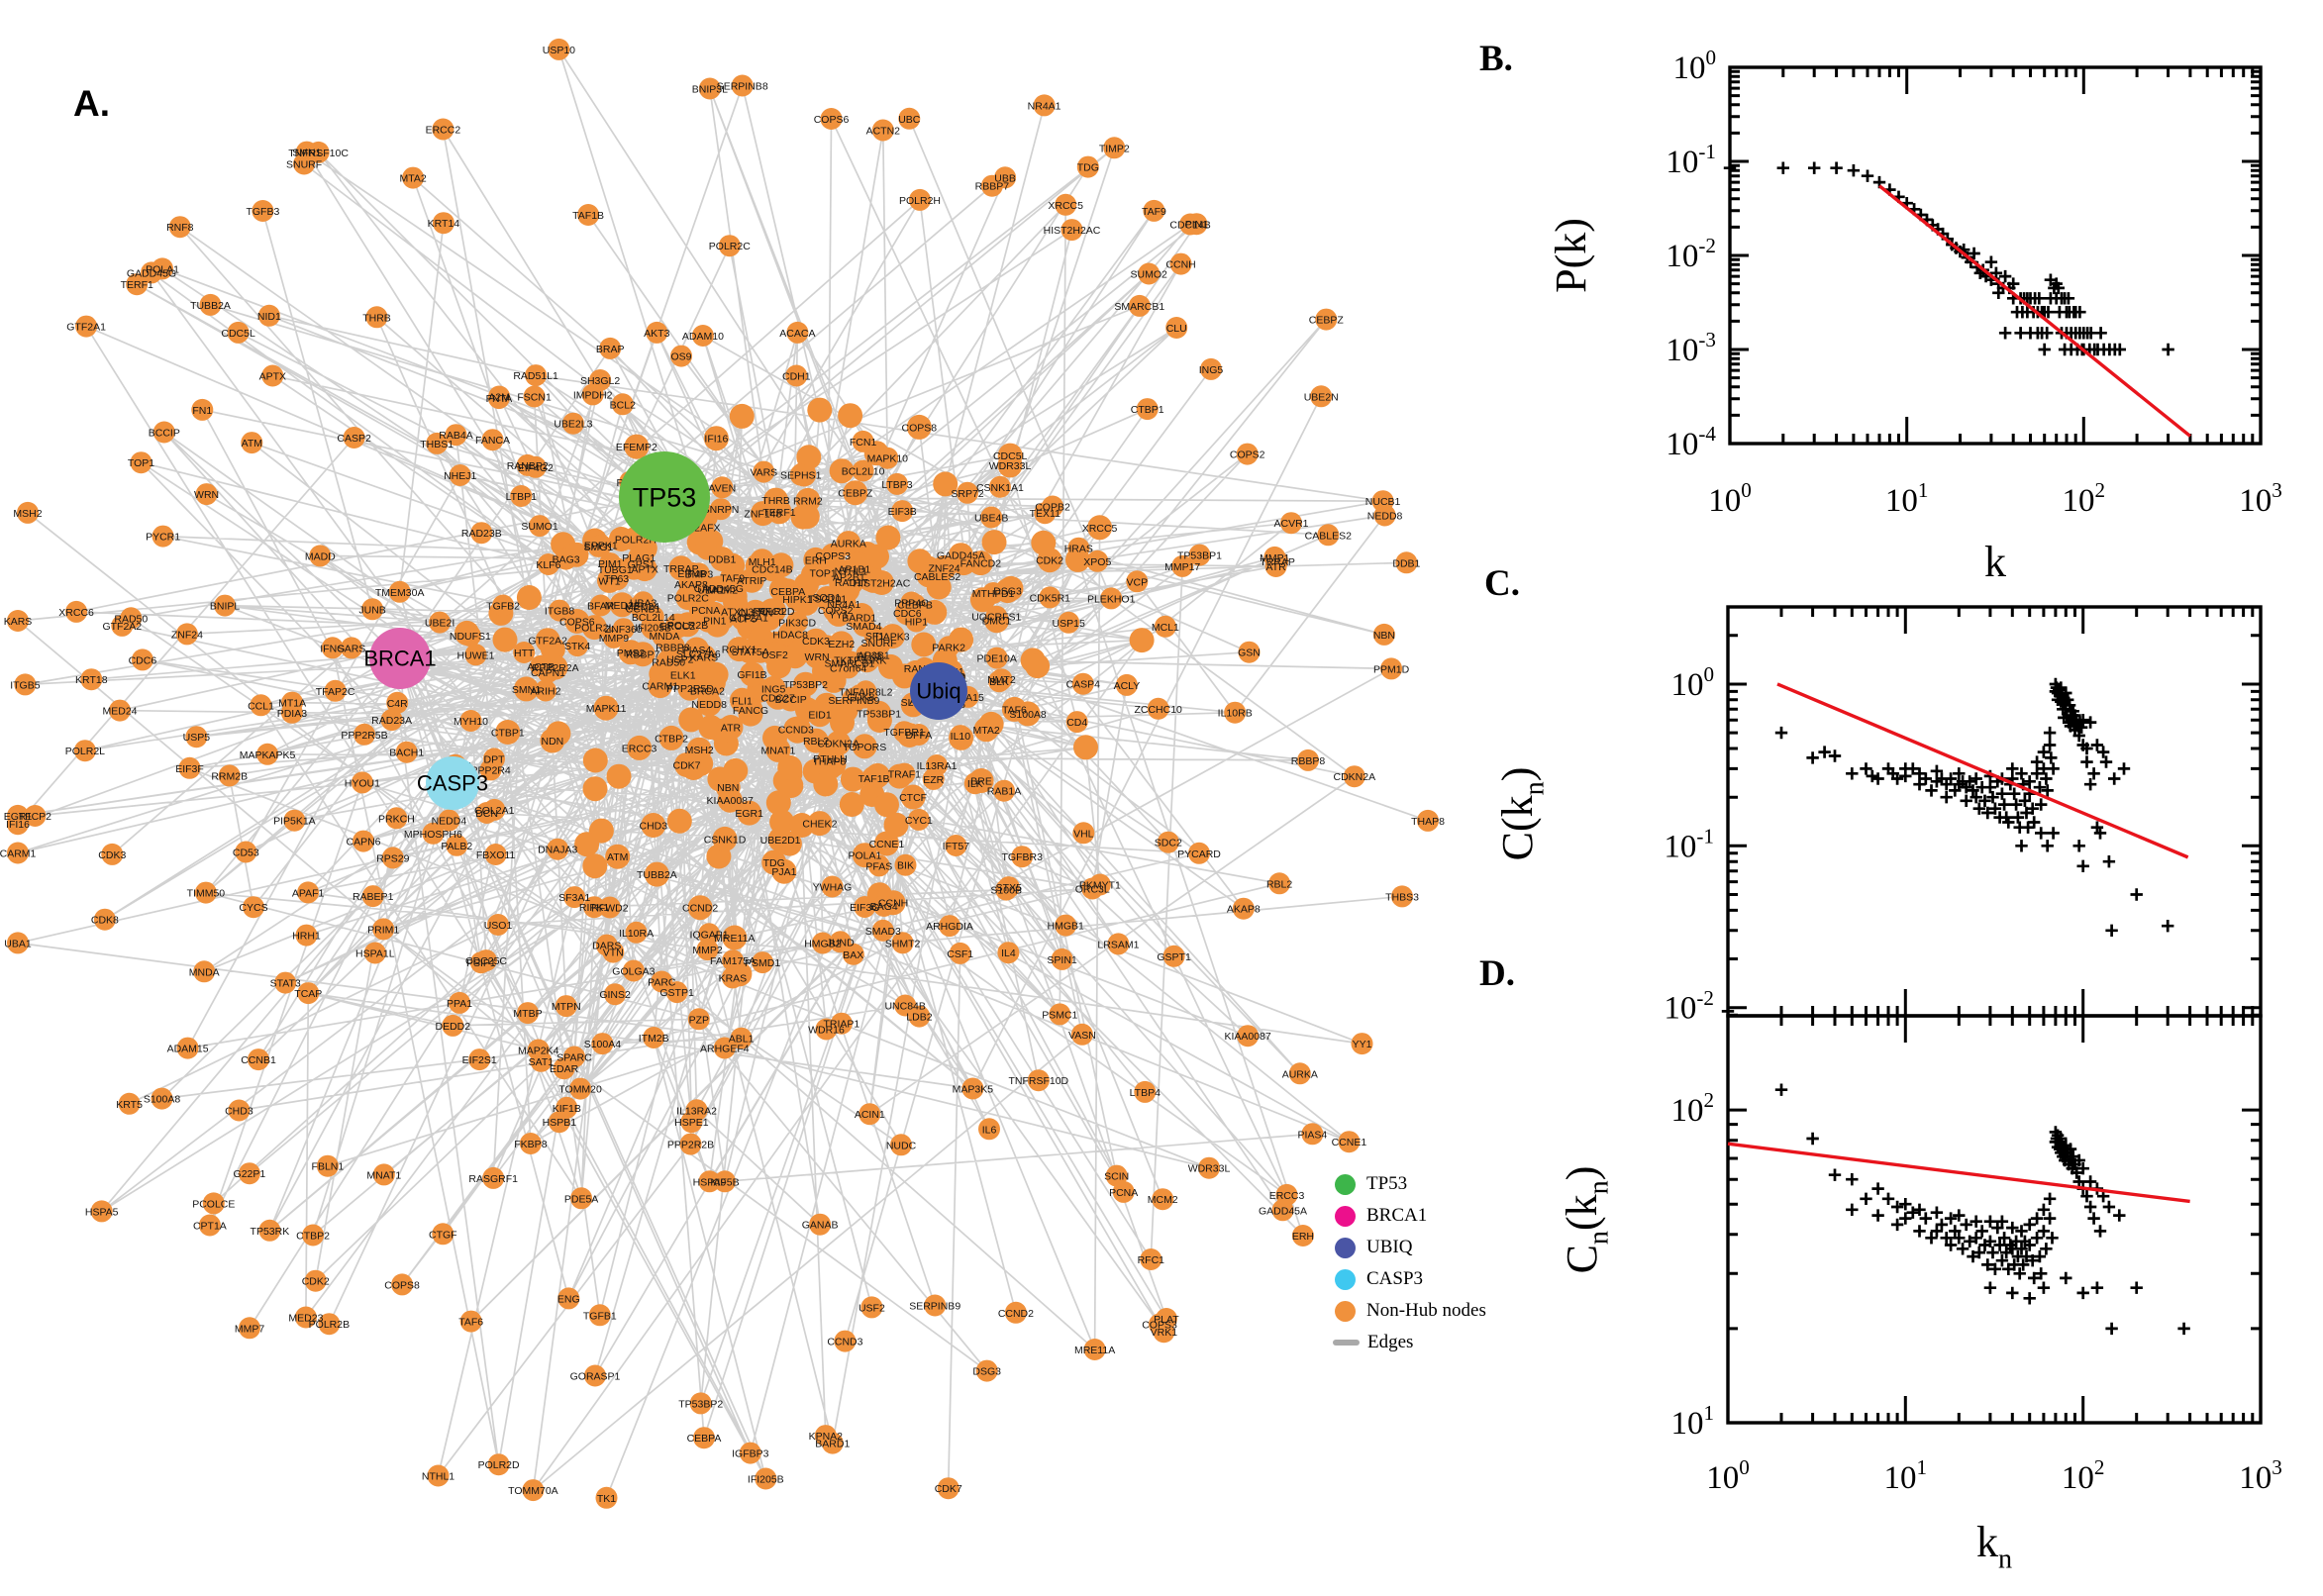 The height and width of the screenshot is (1596, 2323). Describe the element at coordinates (1158, 710) in the screenshot. I see `node-label: ZCCHC10` at that location.